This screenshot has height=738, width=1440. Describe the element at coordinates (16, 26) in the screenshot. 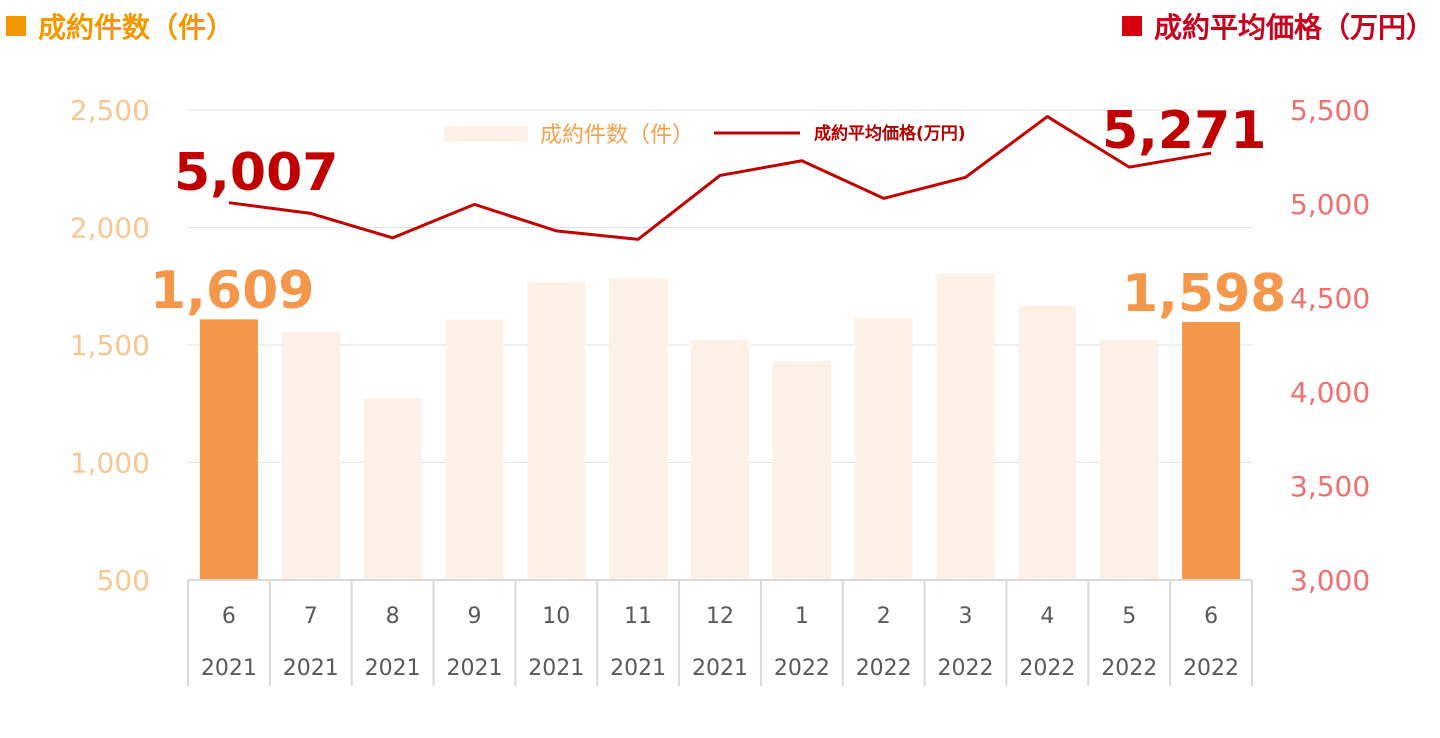

I see `orange-square-icon` at that location.